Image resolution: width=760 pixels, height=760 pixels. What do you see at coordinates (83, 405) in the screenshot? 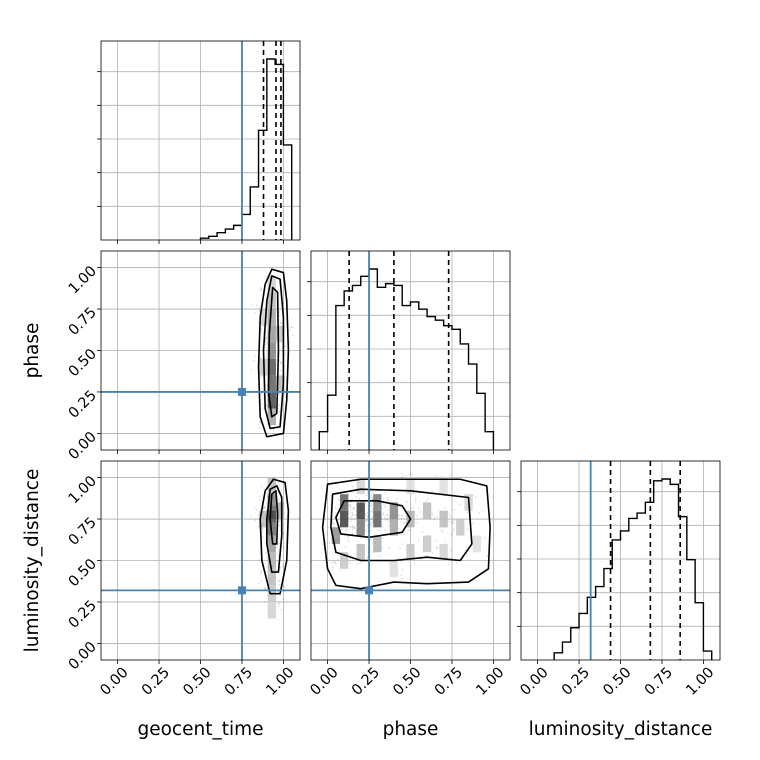
I see `y-tick-label: 0.25` at bounding box center [83, 405].